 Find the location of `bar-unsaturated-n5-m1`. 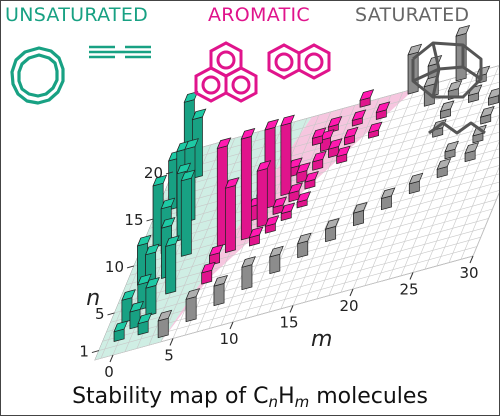

bar-unsaturated-n5-m1 is located at coordinates (144, 292).